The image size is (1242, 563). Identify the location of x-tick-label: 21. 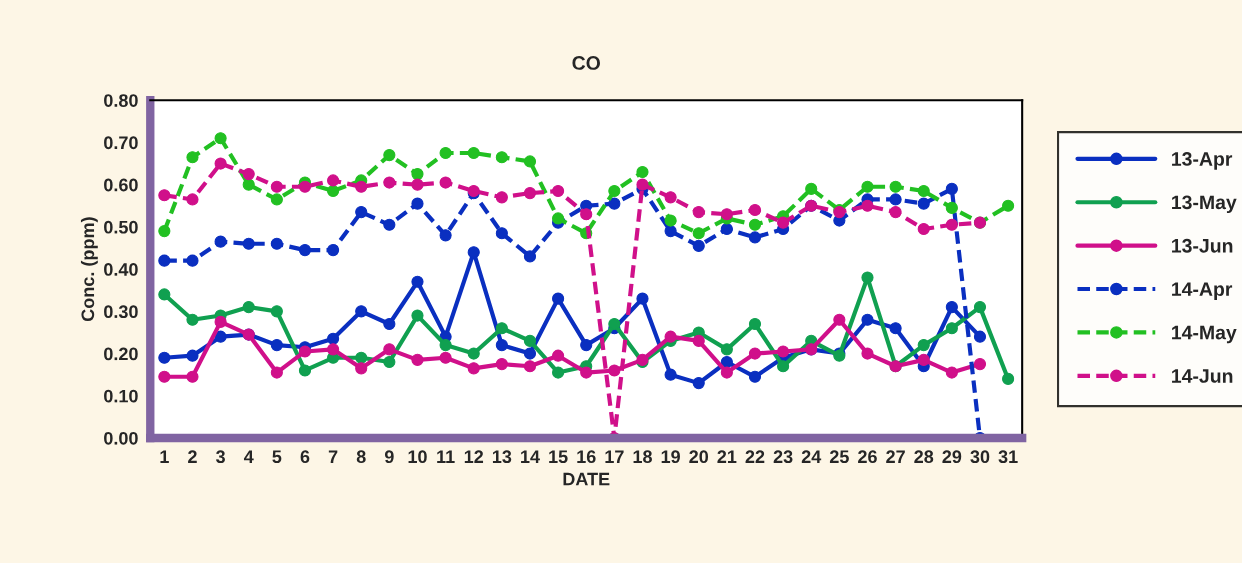
(727, 456).